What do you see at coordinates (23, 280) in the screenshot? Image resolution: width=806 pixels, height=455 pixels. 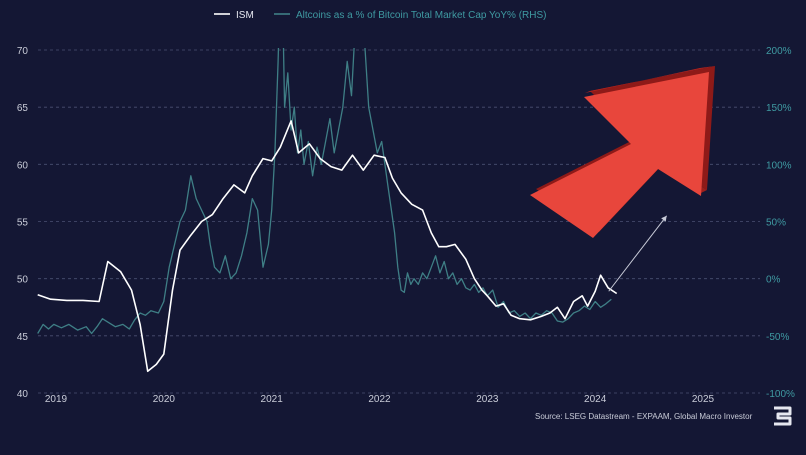 I see `y-left-tick-label: 50` at bounding box center [23, 280].